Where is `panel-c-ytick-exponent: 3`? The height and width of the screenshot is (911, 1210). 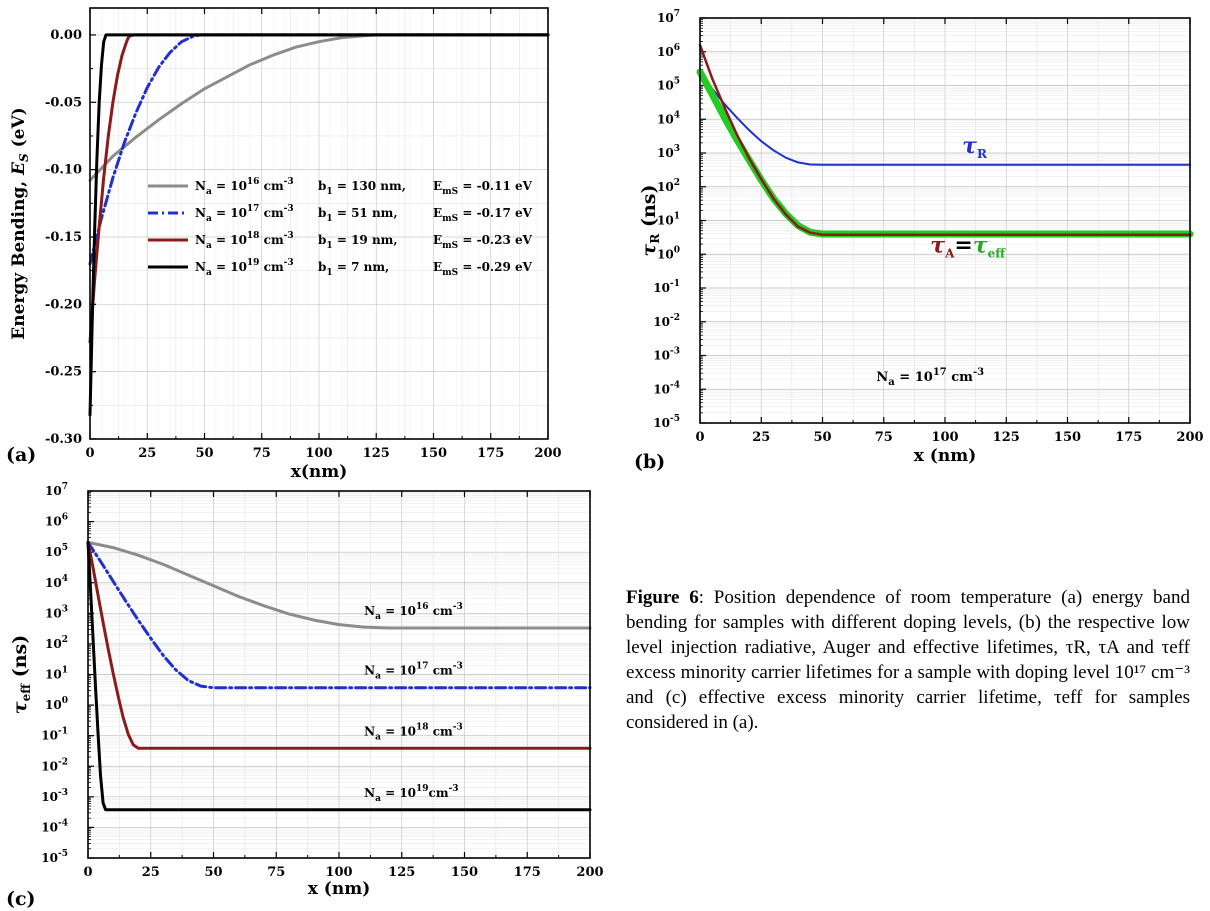 panel-c-ytick-exponent: 3 is located at coordinates (65, 609).